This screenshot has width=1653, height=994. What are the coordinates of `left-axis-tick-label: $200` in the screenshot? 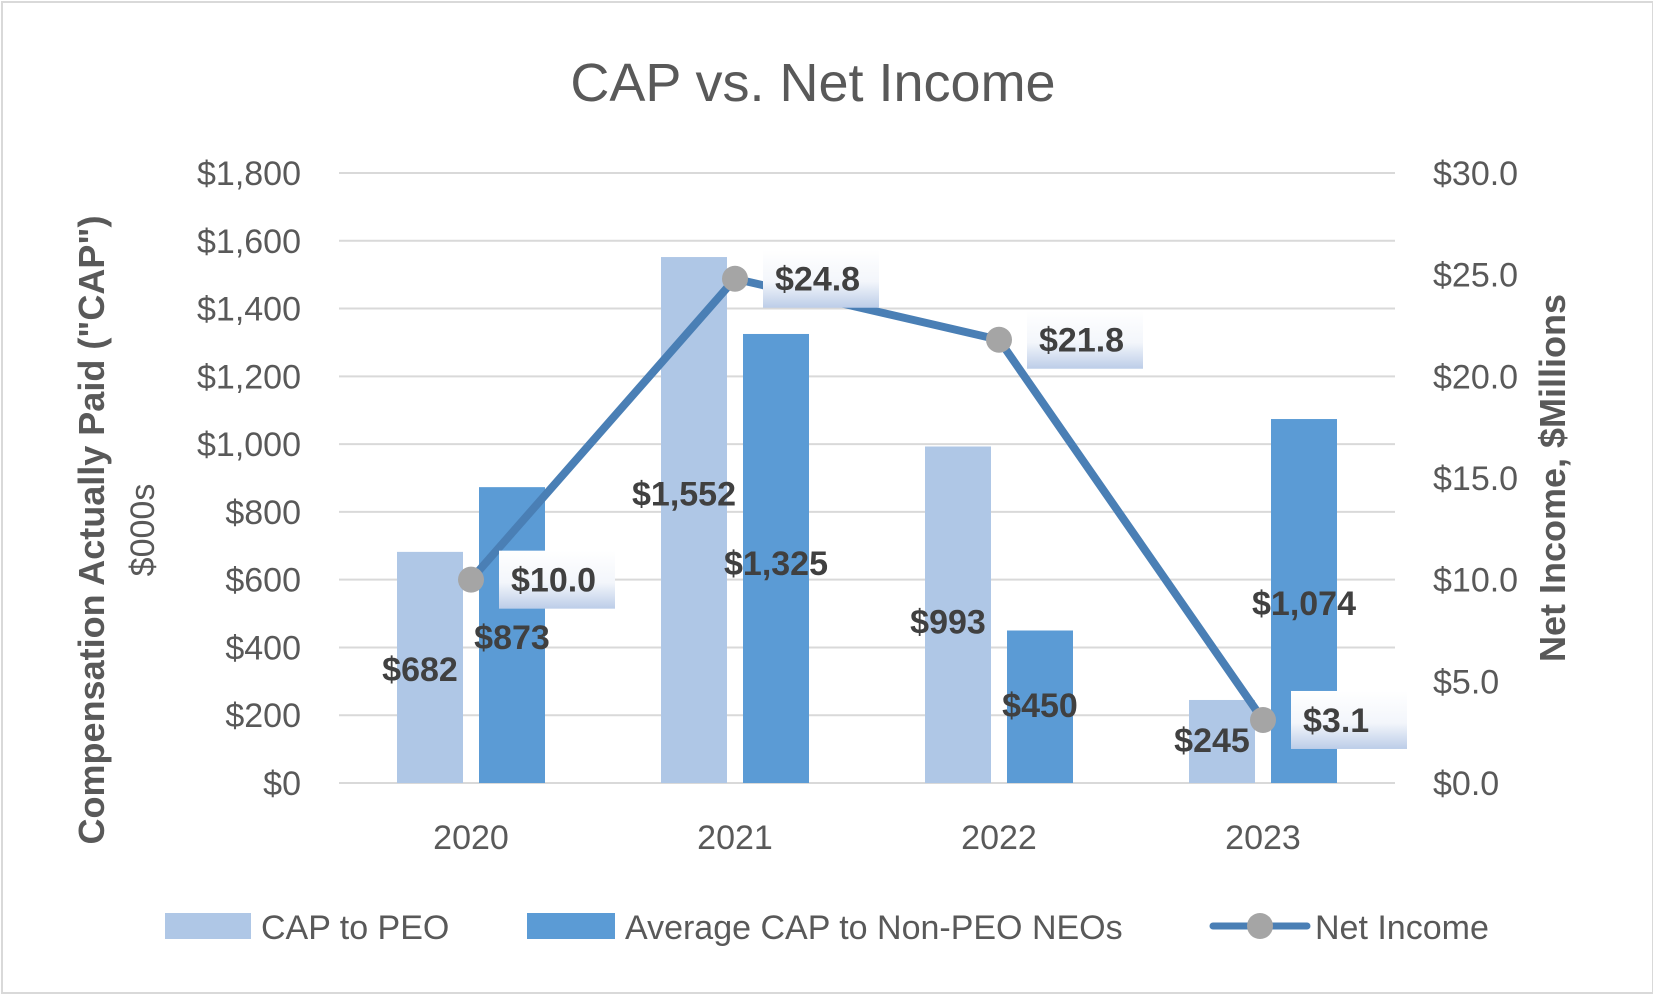 It's located at (263, 716).